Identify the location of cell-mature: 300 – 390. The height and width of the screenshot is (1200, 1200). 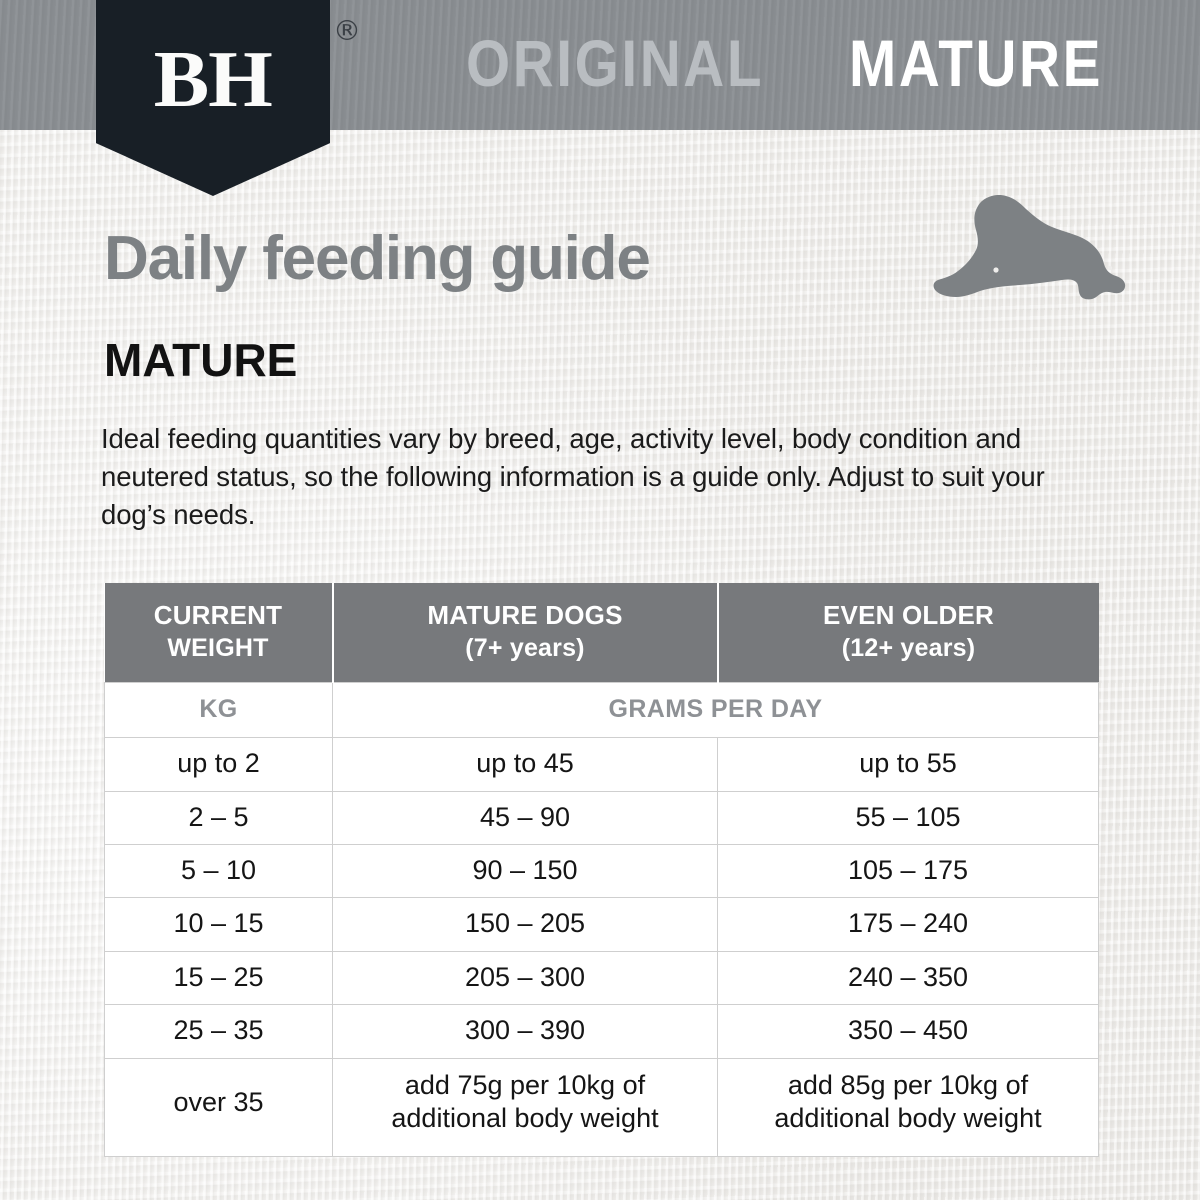
(525, 1031).